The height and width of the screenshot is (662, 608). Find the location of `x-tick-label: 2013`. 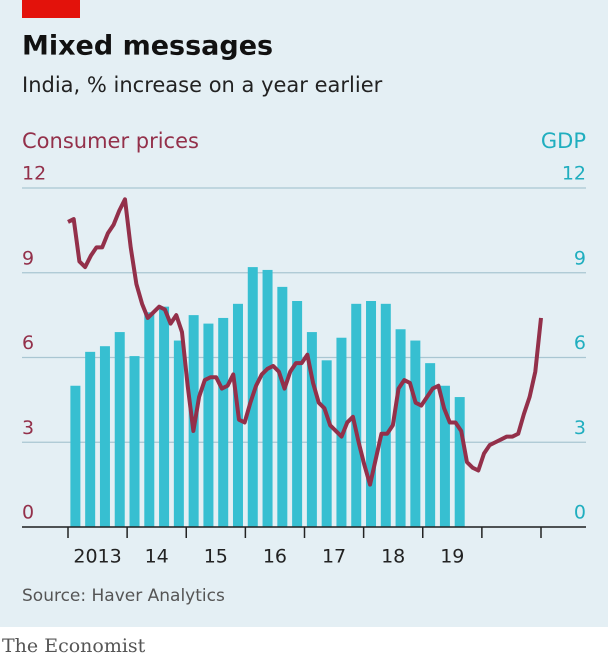

x-tick-label: 2013 is located at coordinates (97, 557).